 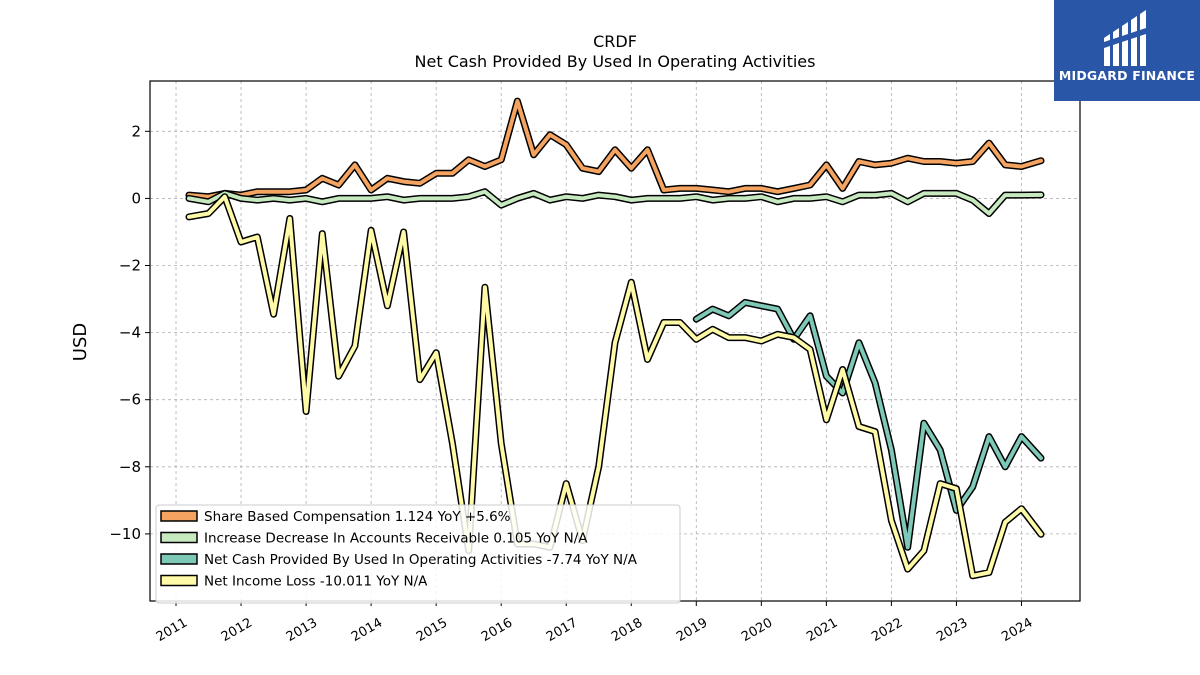 What do you see at coordinates (130, 467) in the screenshot?
I see `y-tick-label: −8` at bounding box center [130, 467].